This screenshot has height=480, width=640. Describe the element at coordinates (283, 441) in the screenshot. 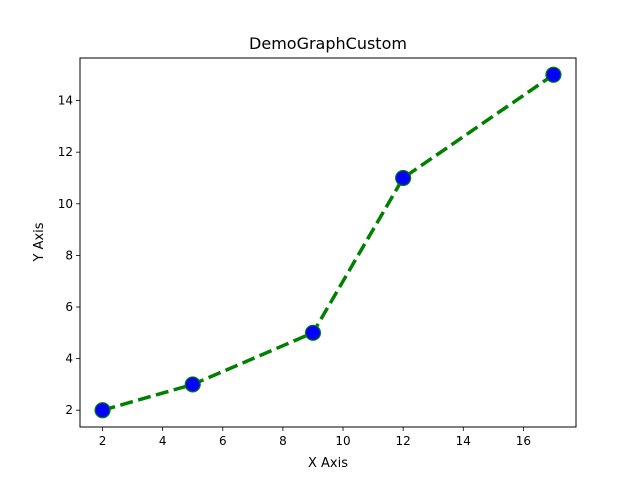

I see `x-tick-label: 8` at that location.